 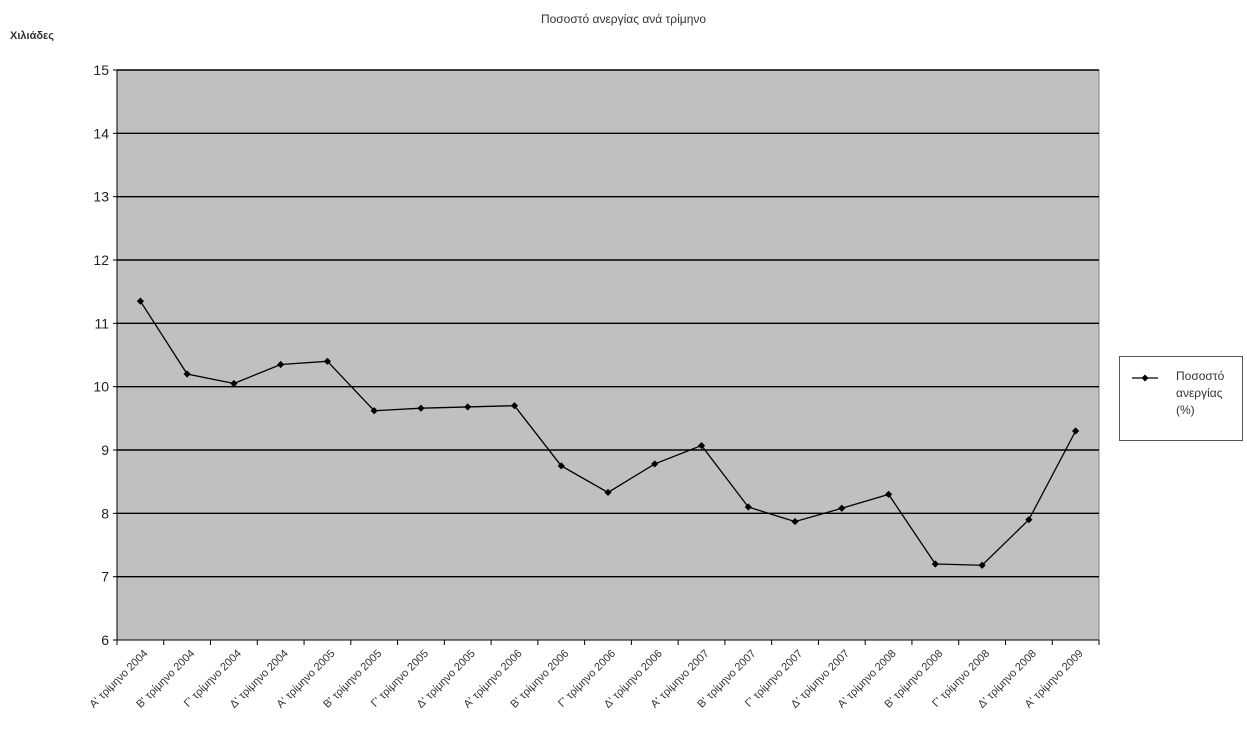 I want to click on y-tick-label: 12, so click(x=101, y=260).